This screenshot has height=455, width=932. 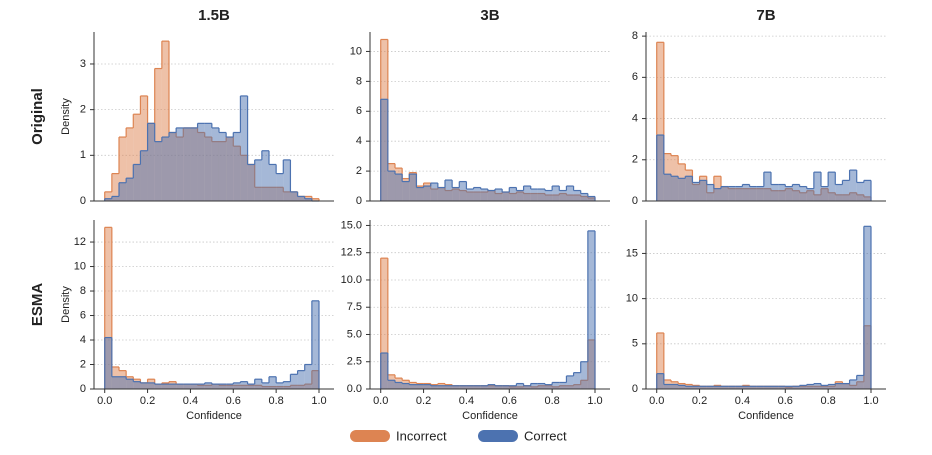 I want to click on y-tick-label: 5.0, so click(x=354, y=334).